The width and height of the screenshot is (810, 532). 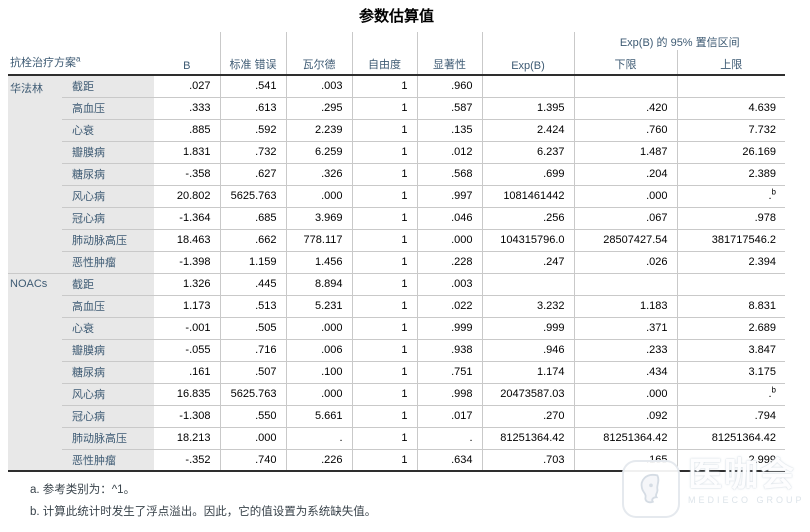 I want to click on value-cell: ., so click(x=318, y=437).